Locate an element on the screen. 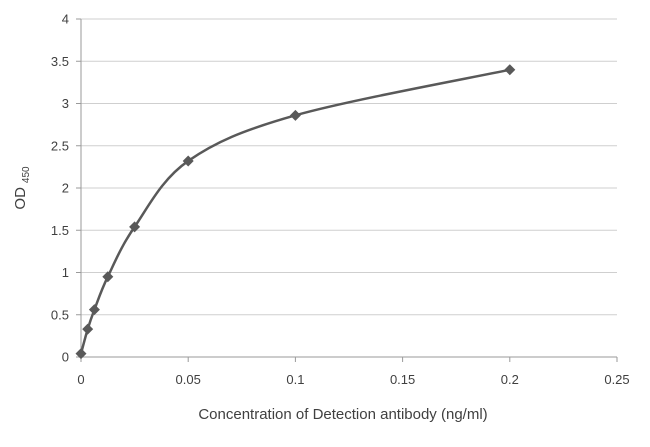  y-tick-label: 0.5 is located at coordinates (60, 314).